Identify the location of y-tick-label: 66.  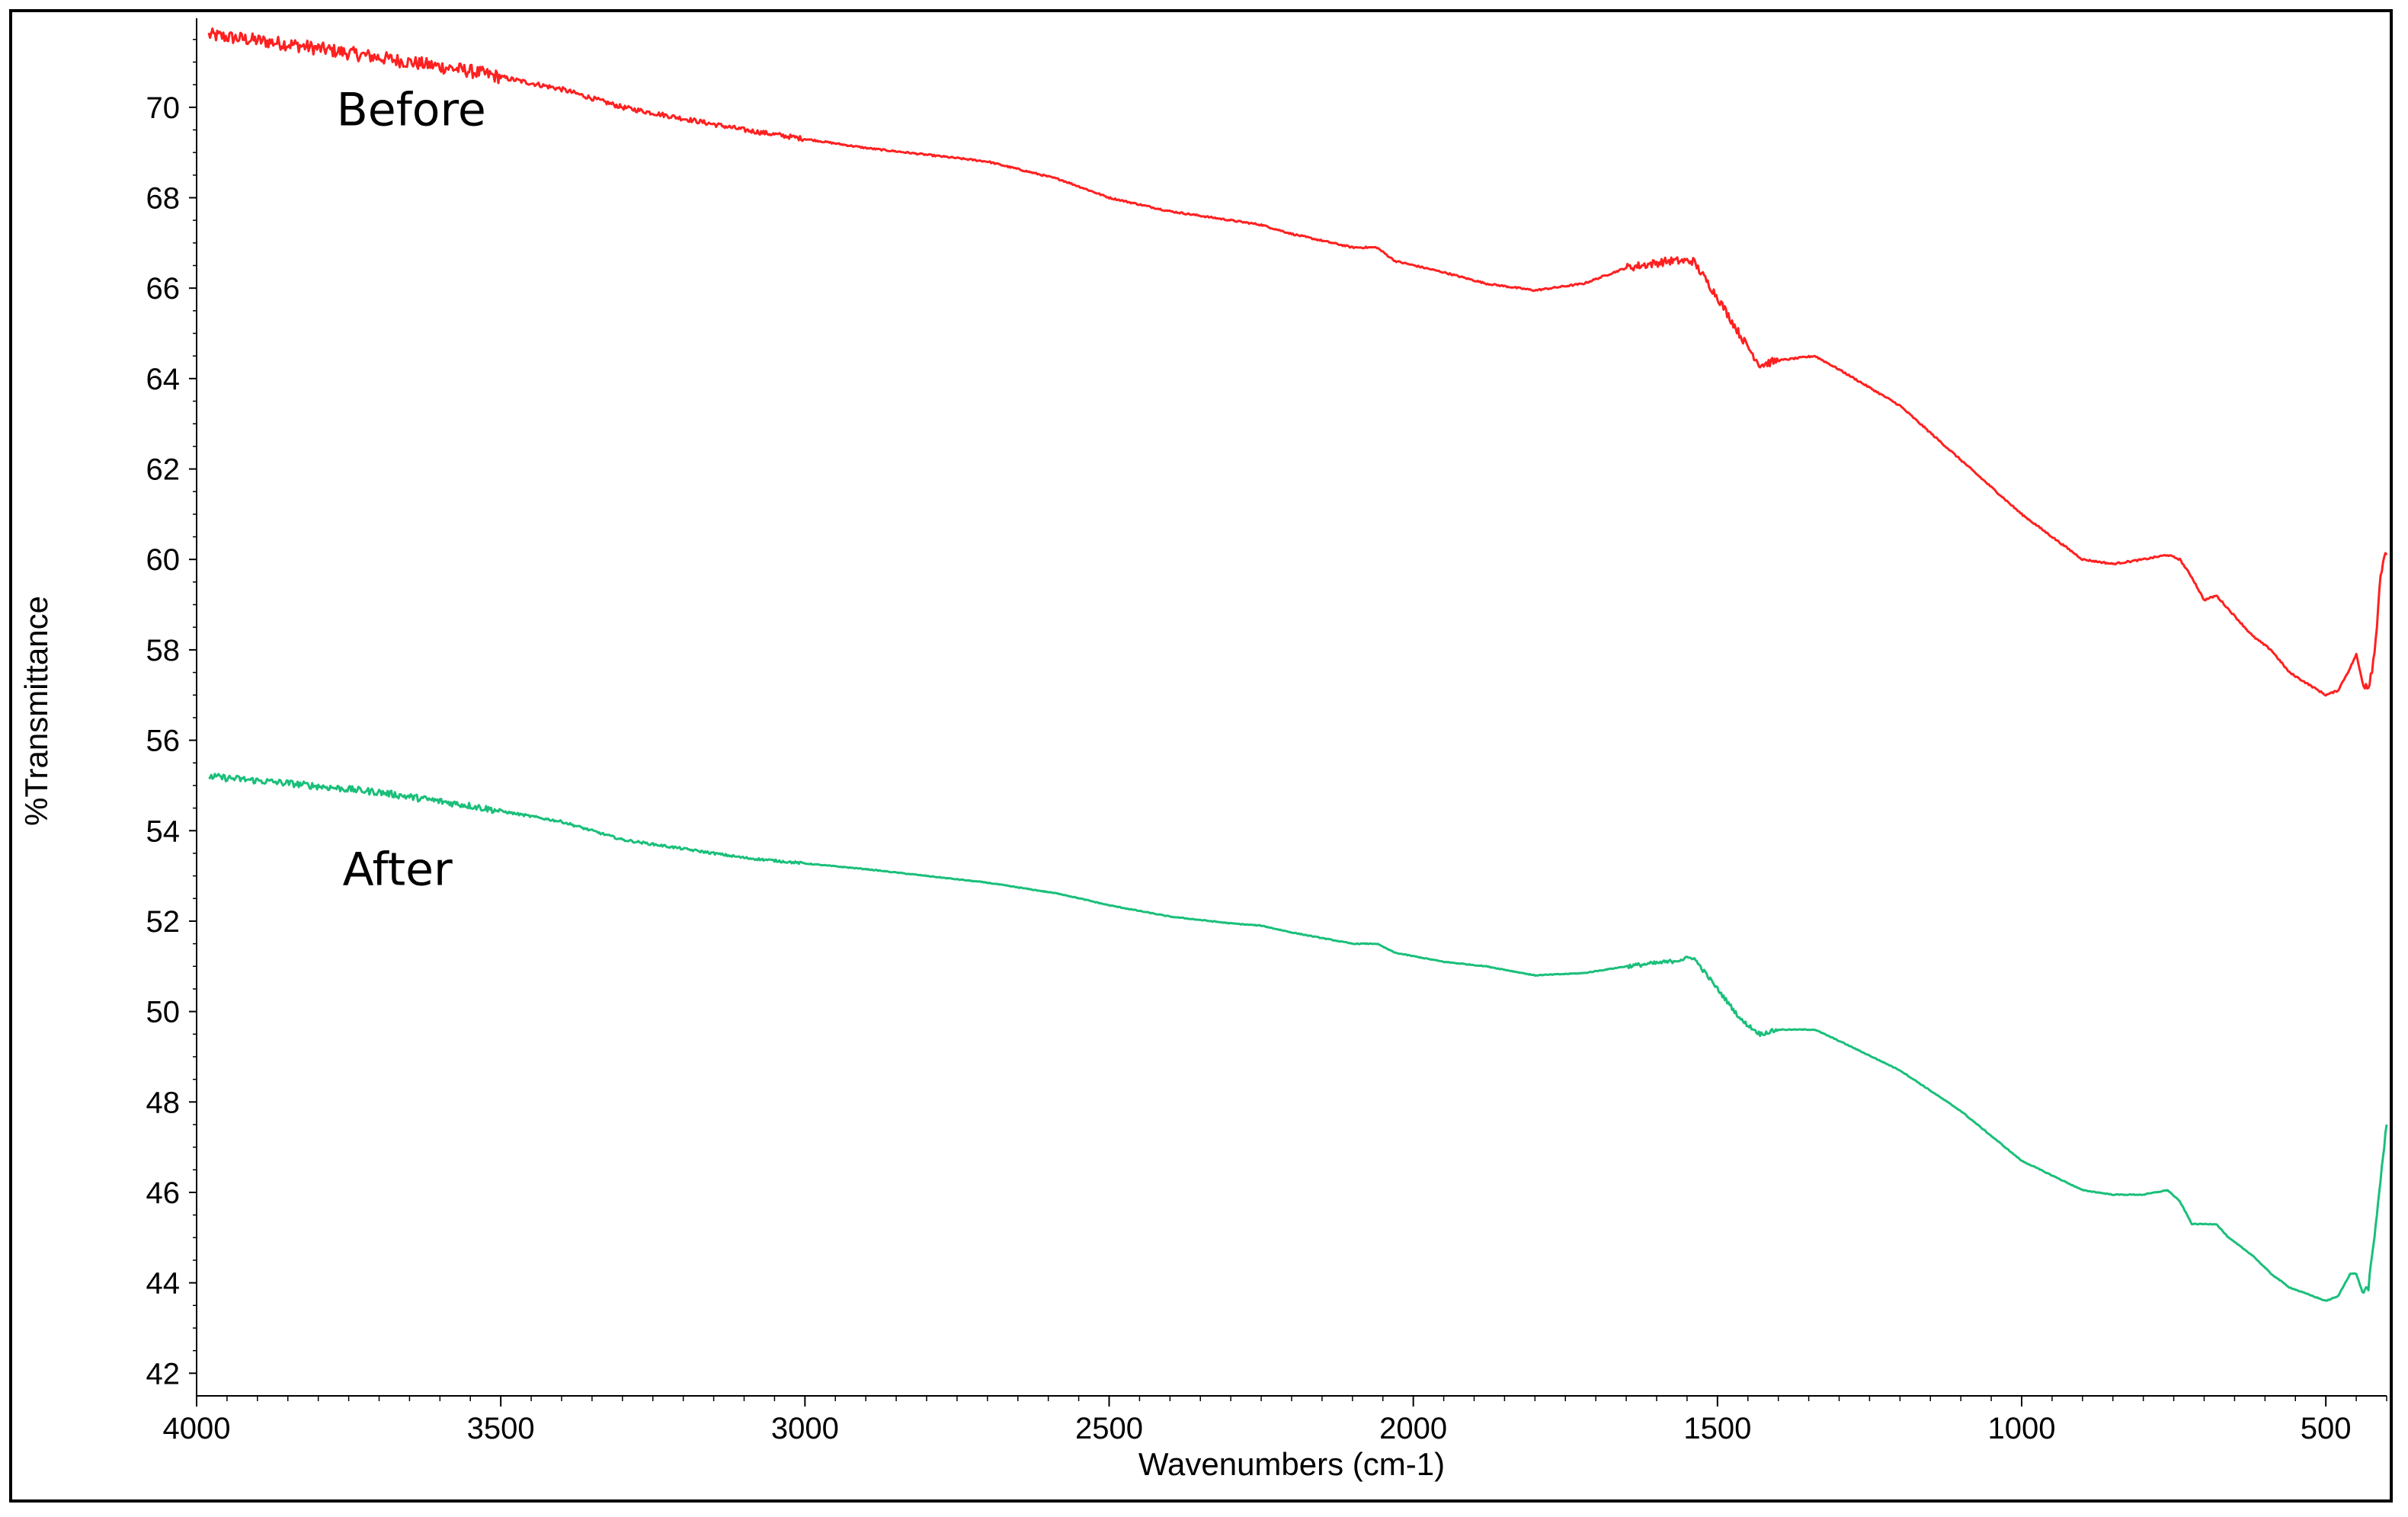
(163, 289).